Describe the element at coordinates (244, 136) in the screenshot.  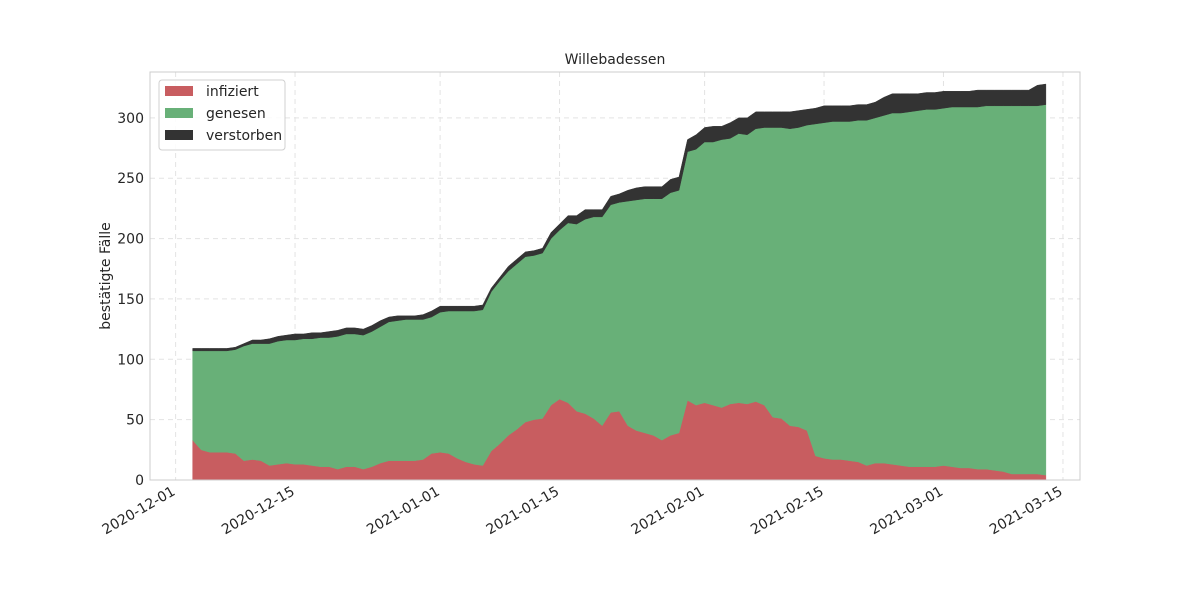
I see `legend-label-verstorben: verstorben` at that location.